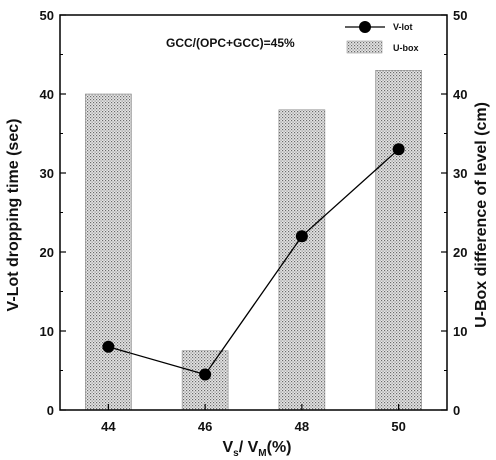  I want to click on x-tick-label: 48, so click(302, 426).